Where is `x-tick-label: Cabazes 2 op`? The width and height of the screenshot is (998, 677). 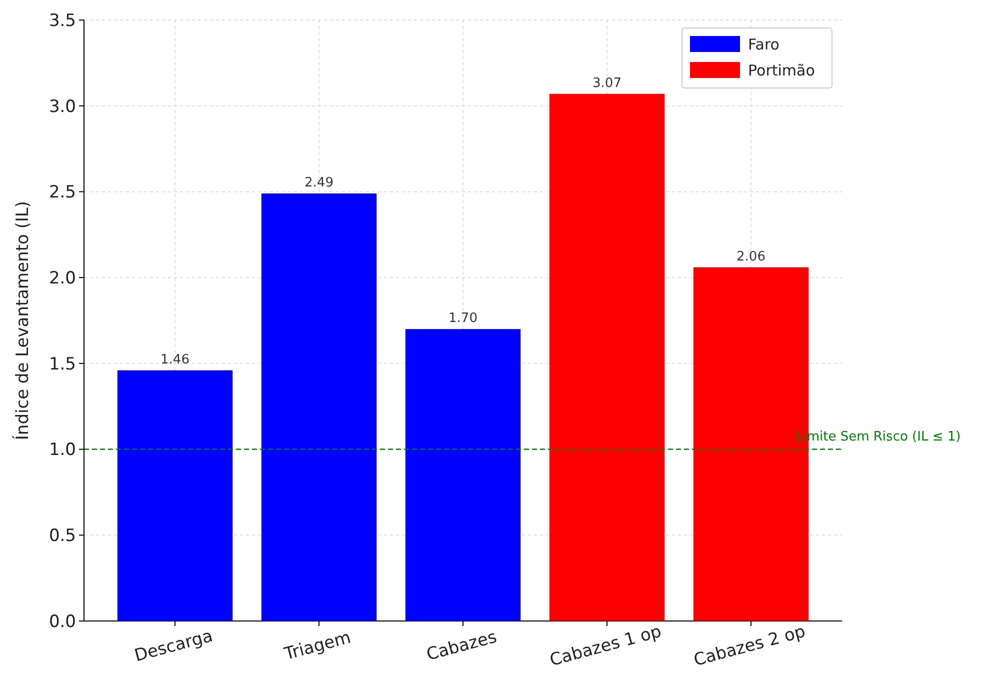
x-tick-label: Cabazes 2 op is located at coordinates (750, 646).